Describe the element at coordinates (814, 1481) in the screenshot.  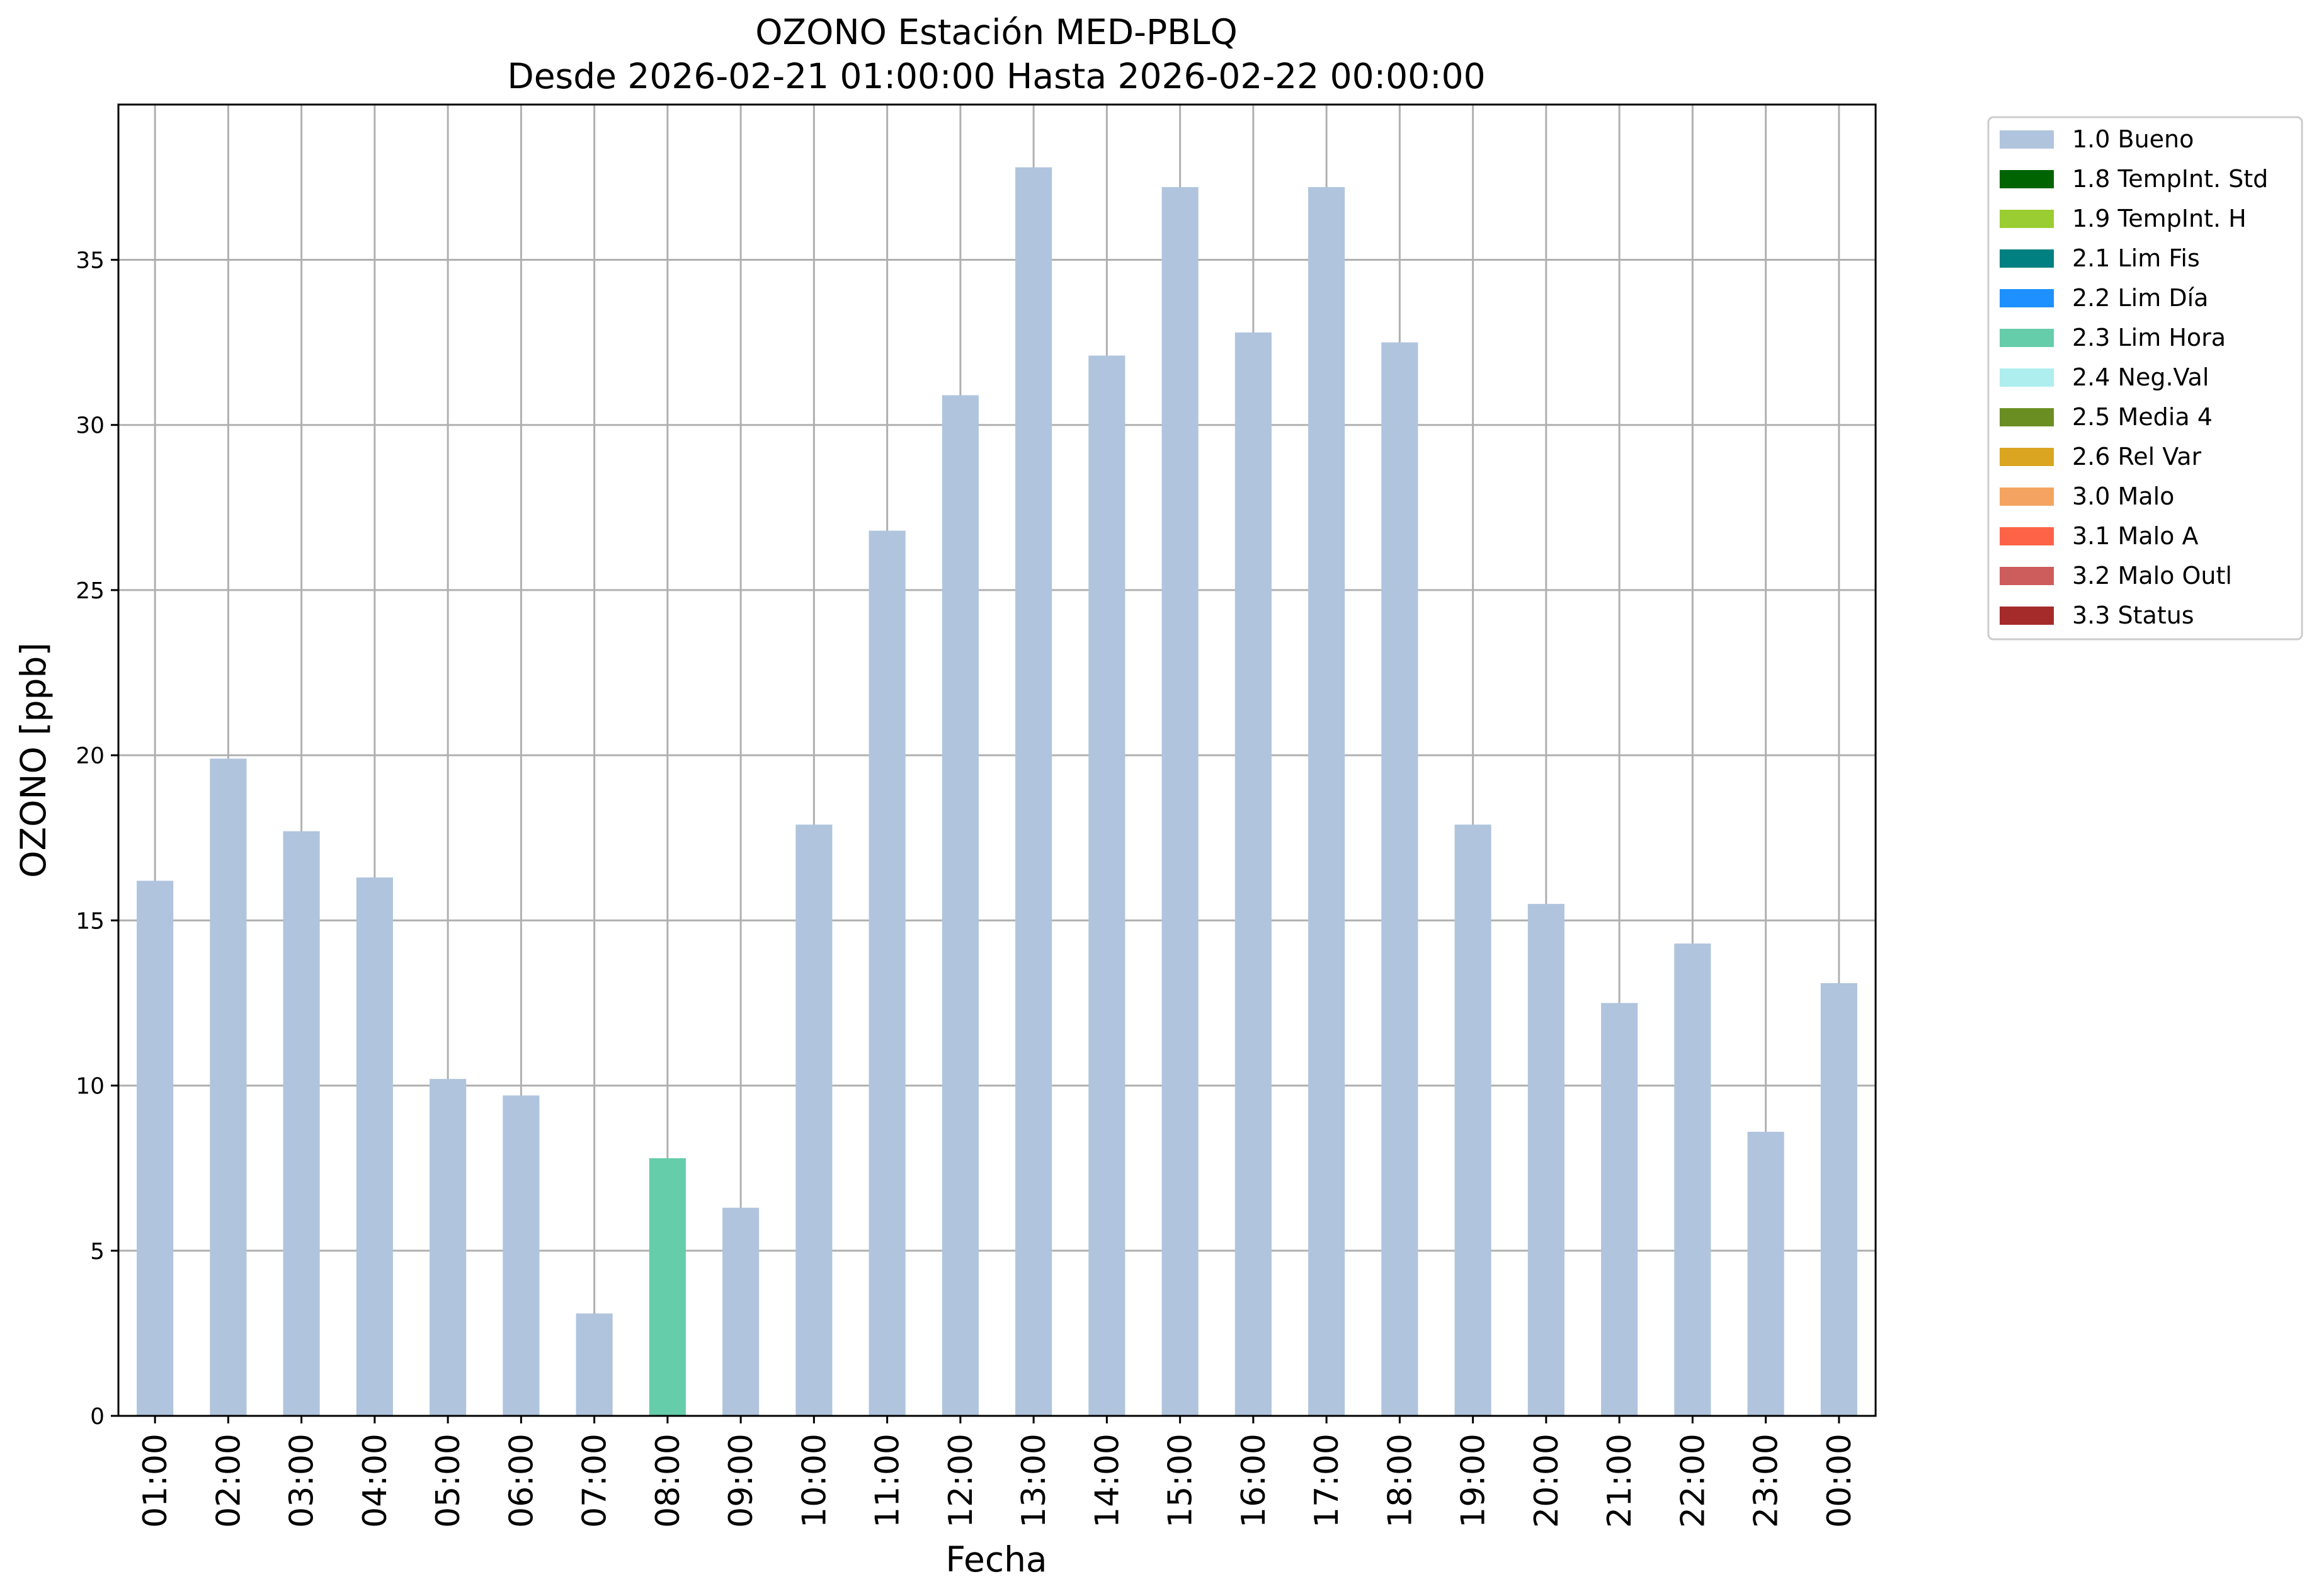
I see `x-tick-label: 10:00` at that location.